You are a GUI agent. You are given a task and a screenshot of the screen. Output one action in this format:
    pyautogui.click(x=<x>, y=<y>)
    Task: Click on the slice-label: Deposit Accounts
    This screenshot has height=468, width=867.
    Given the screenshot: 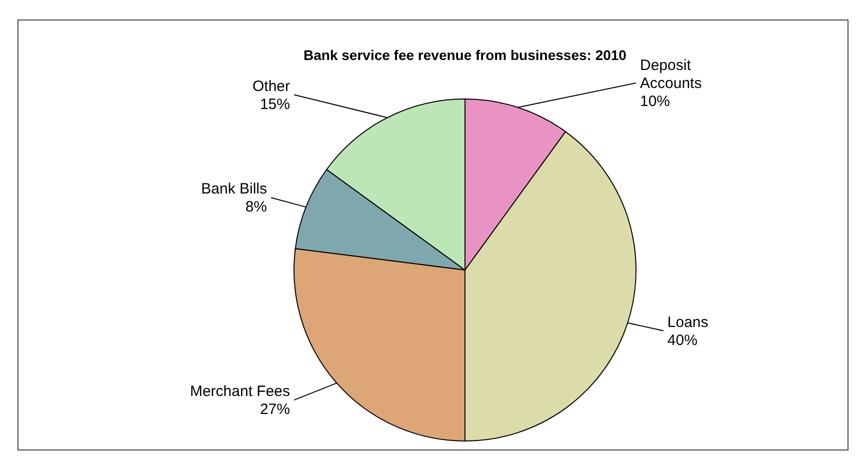 What is the action you would take?
    pyautogui.click(x=671, y=74)
    